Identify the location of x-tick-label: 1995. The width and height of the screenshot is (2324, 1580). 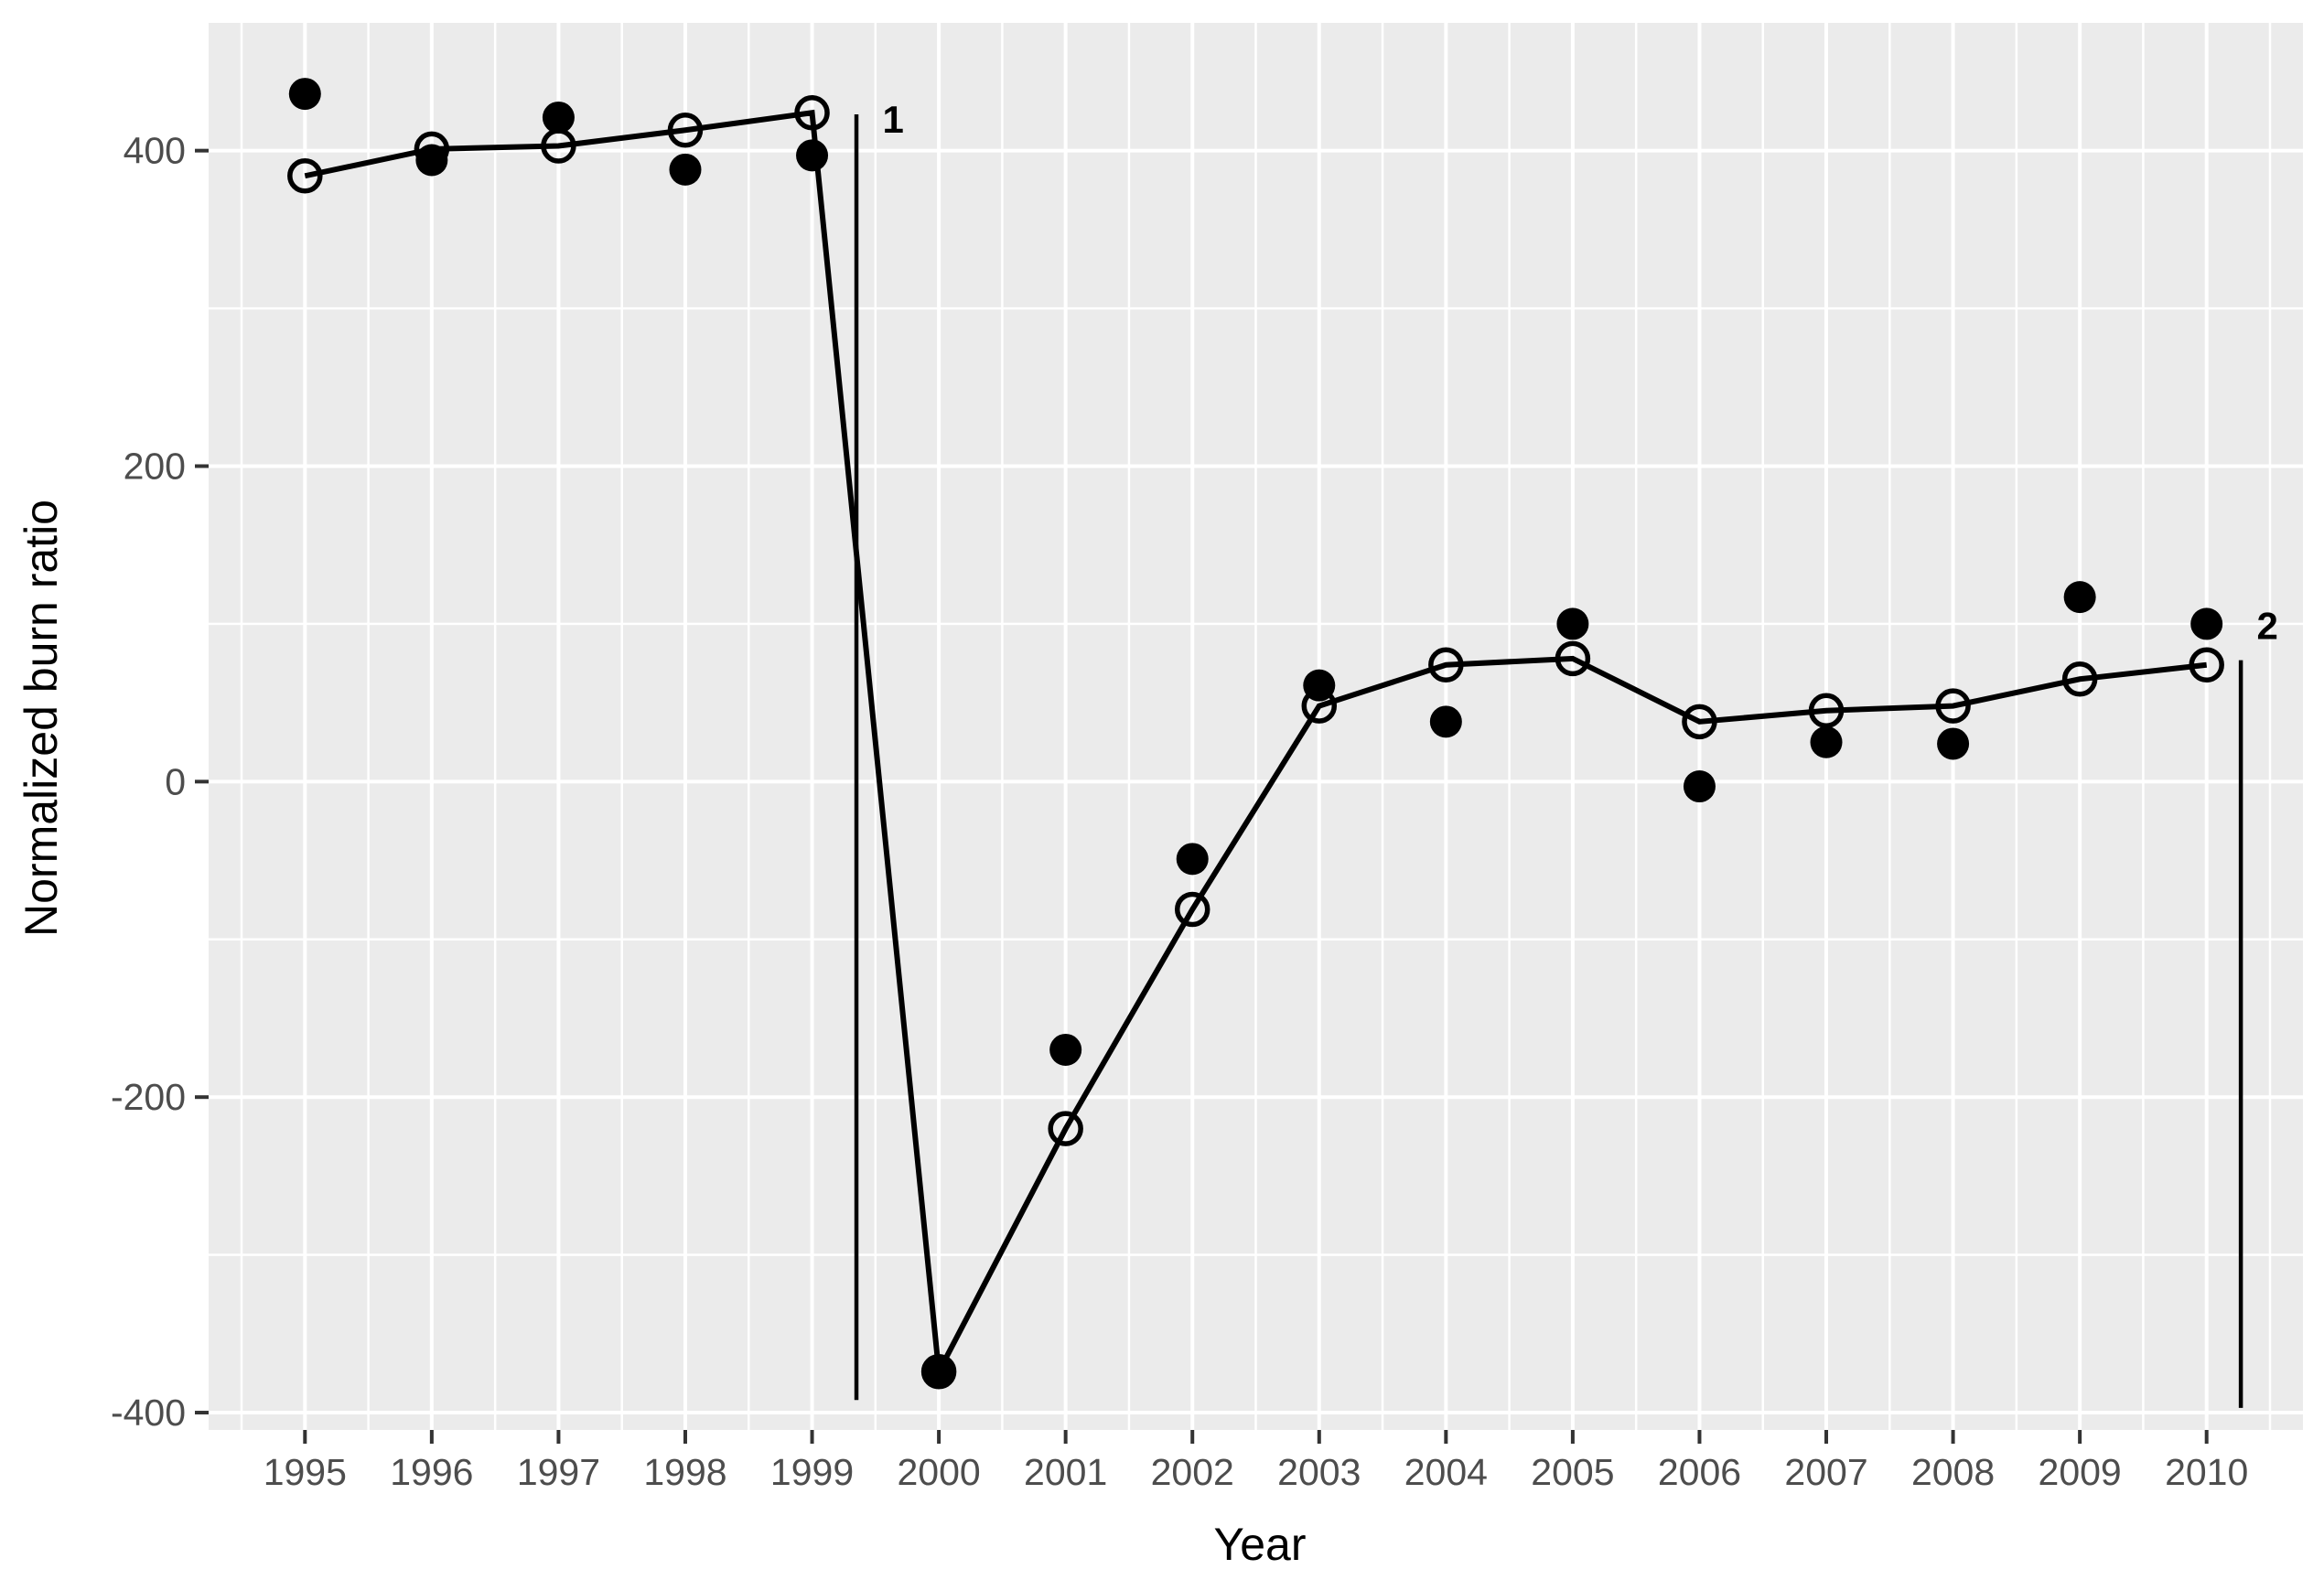
(305, 1472).